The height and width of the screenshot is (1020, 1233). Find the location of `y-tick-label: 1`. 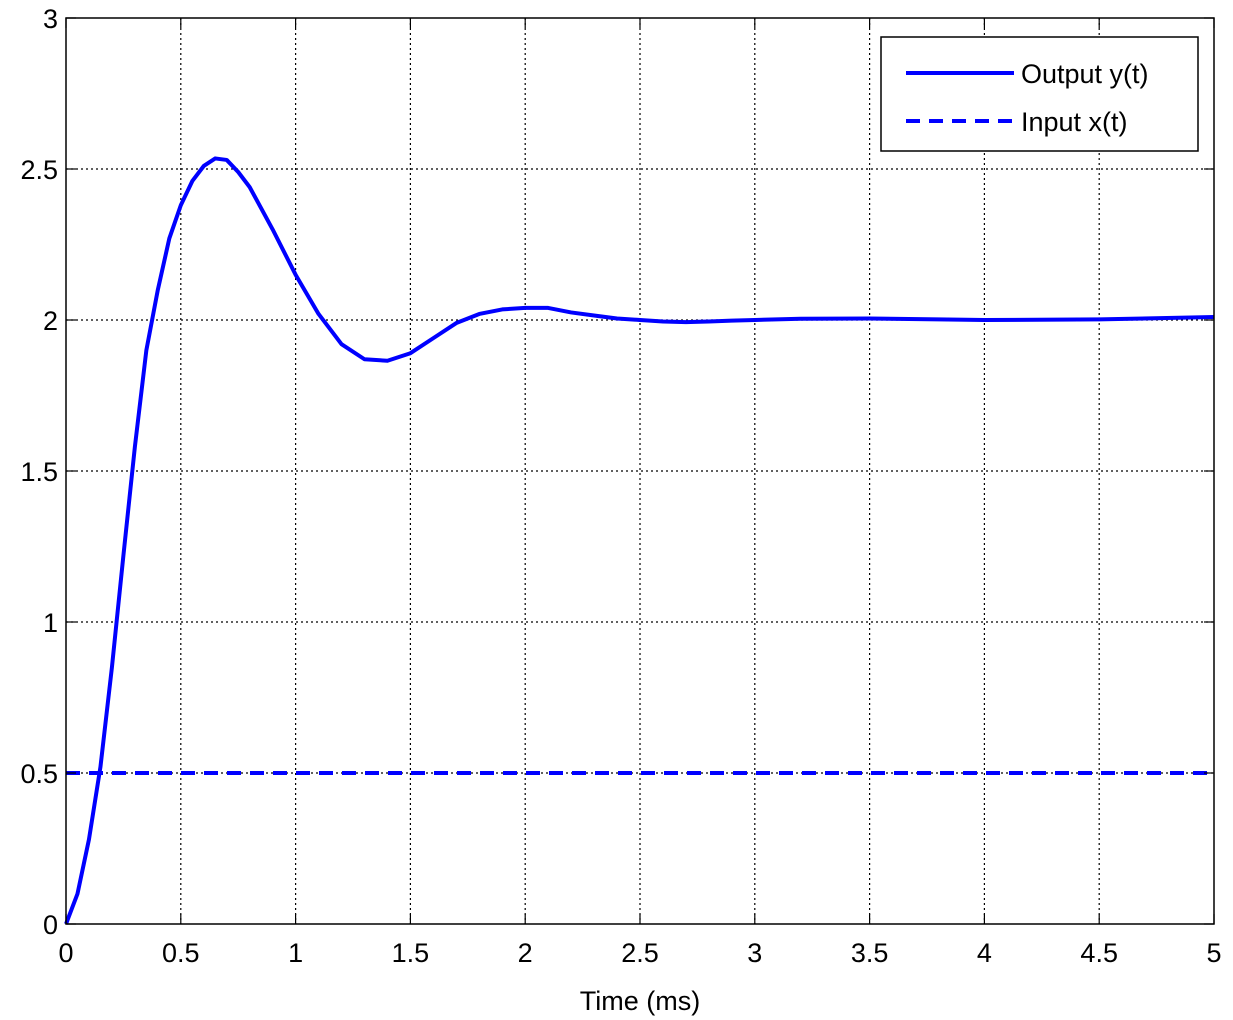

y-tick-label: 1 is located at coordinates (50, 623).